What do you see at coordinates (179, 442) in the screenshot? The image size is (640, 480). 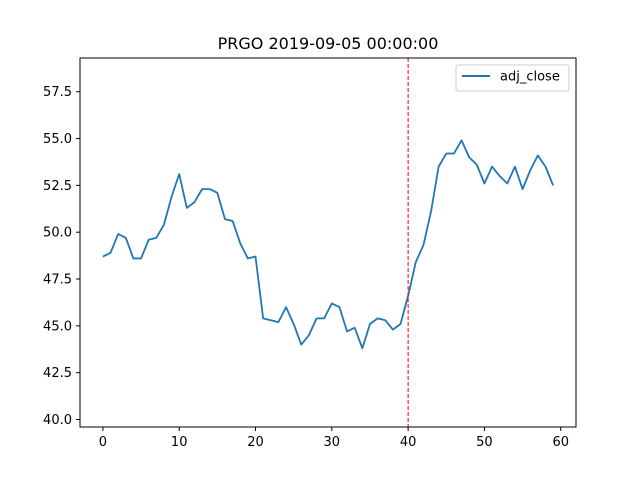 I see `x-tick-label: 10` at bounding box center [179, 442].